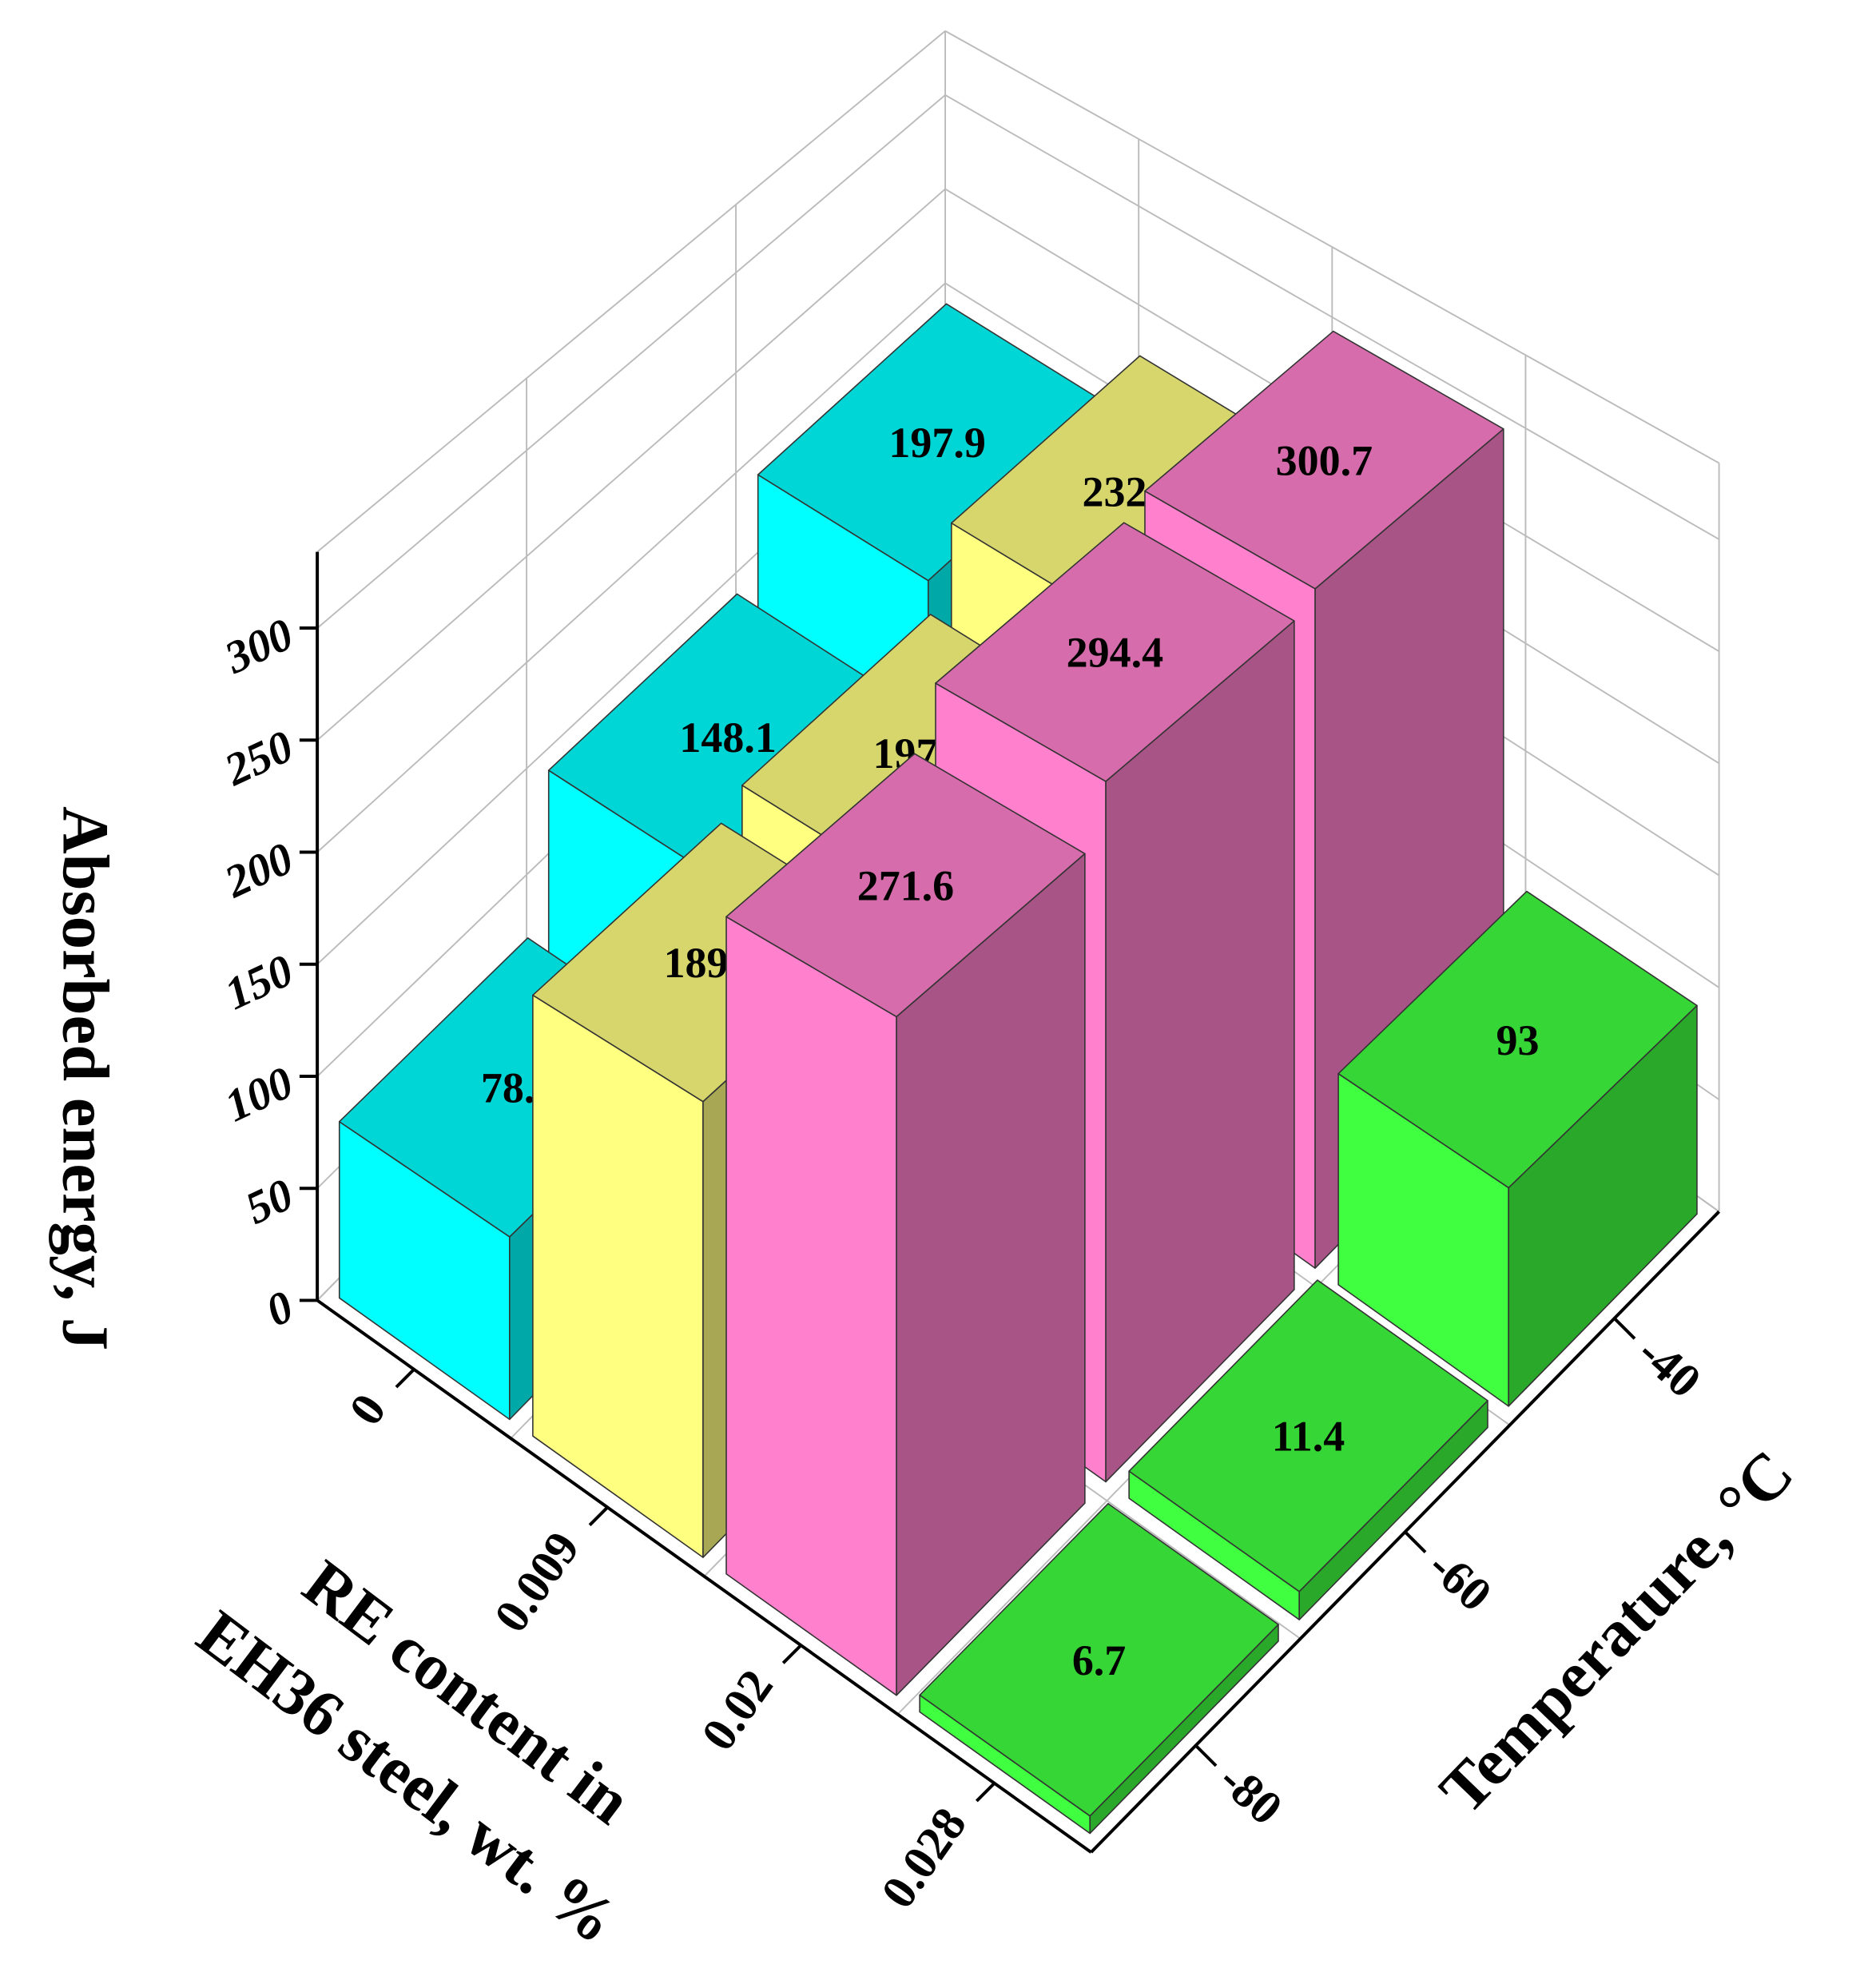 Image resolution: width=1860 pixels, height=1988 pixels. What do you see at coordinates (259, 758) in the screenshot?
I see `z-tick-label: 250` at bounding box center [259, 758].